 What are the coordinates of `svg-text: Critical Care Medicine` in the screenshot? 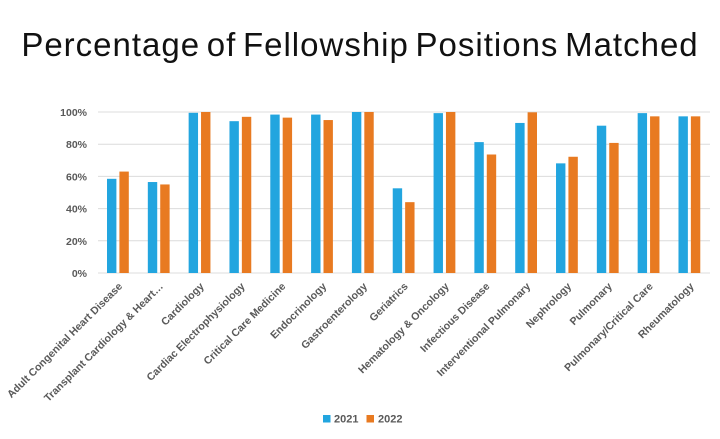 It's located at (245, 324).